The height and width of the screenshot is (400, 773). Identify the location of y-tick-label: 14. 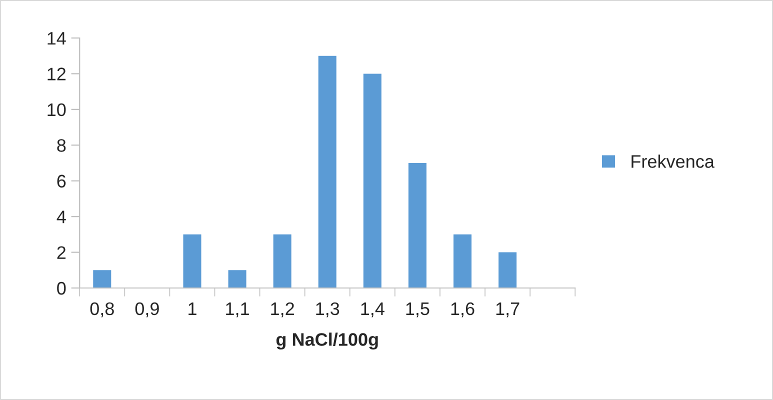
(57, 38).